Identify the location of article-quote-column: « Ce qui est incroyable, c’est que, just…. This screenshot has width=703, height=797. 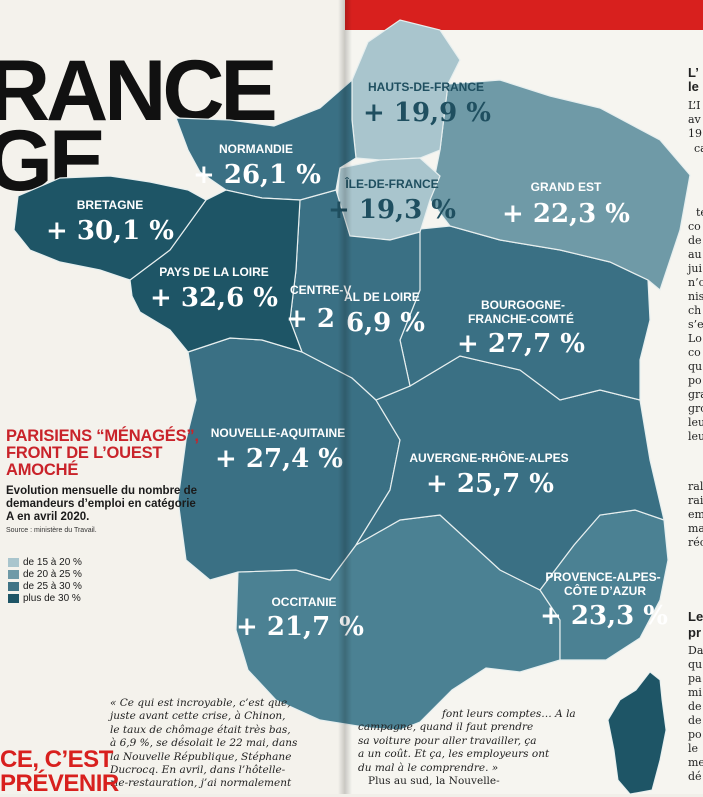
(224, 744).